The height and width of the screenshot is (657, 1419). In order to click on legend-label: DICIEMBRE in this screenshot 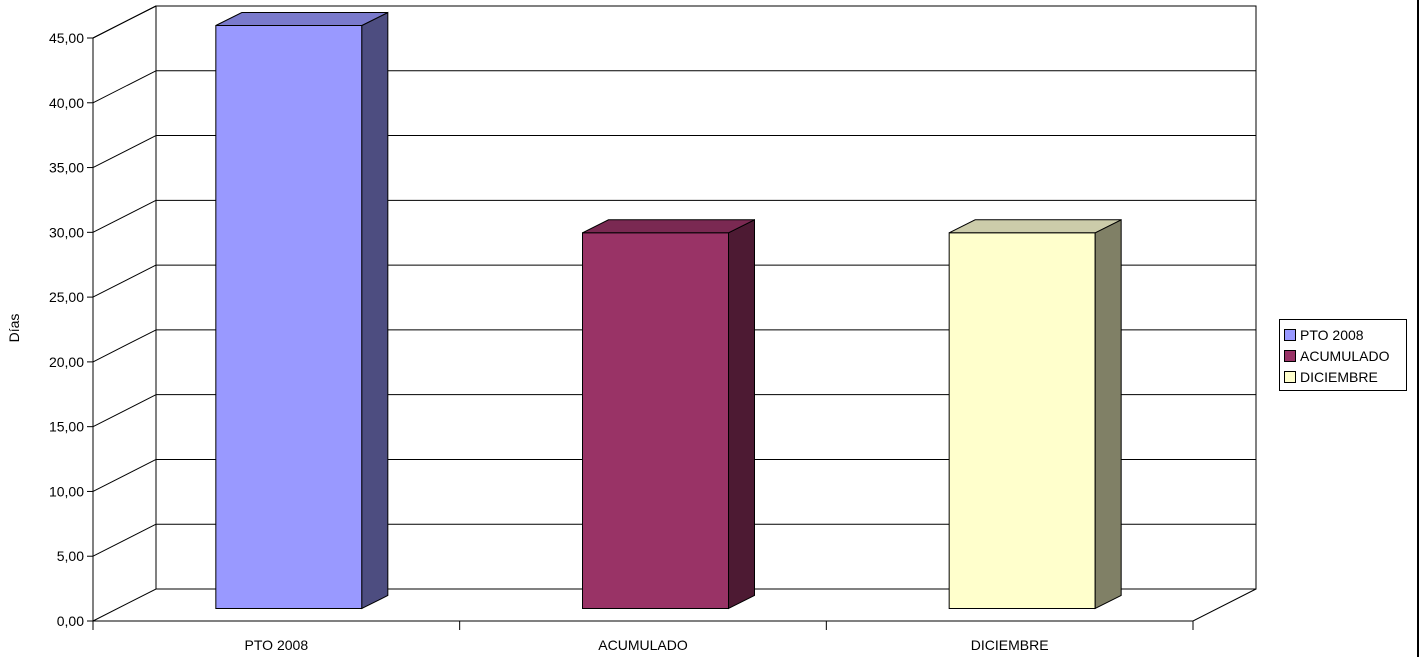, I will do `click(1339, 376)`.